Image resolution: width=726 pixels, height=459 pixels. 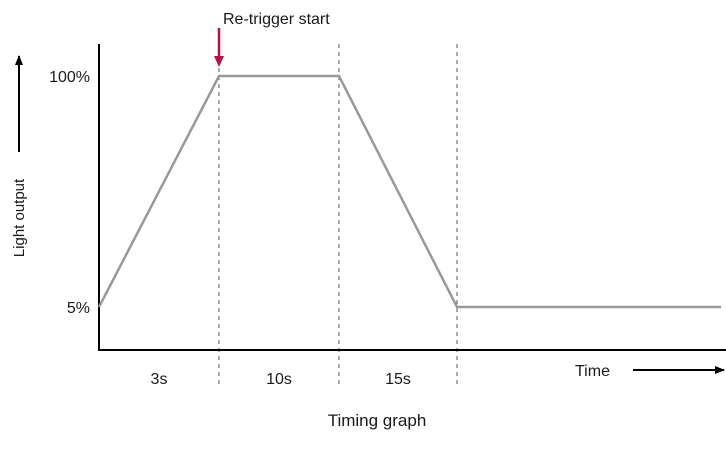 I want to click on annotation-arrow-icon, so click(x=219, y=61).